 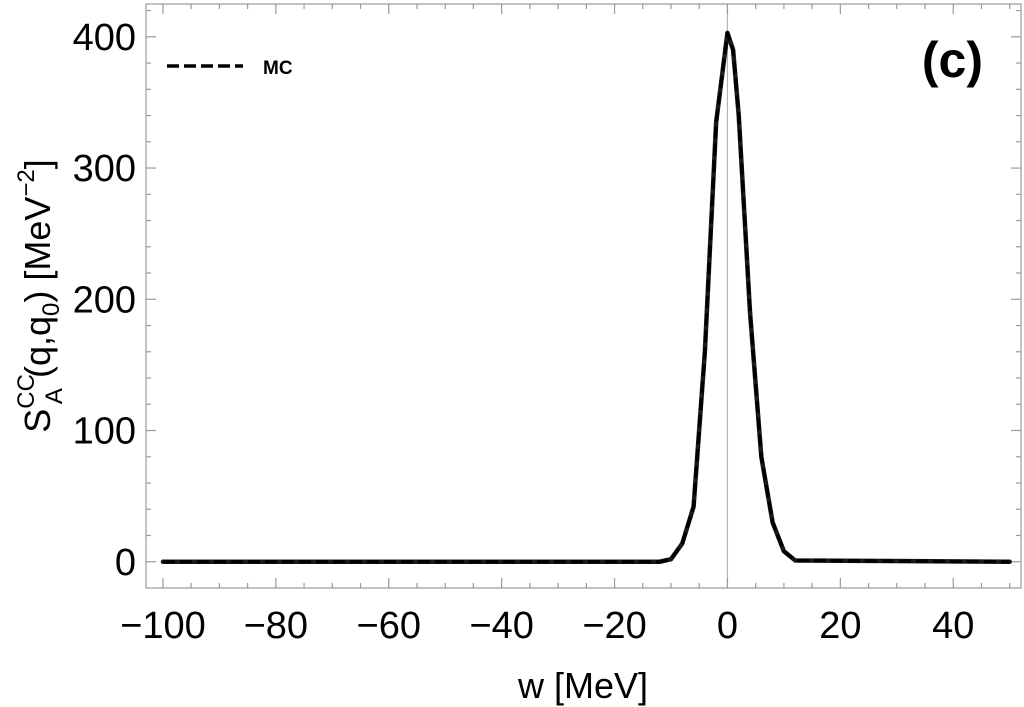 What do you see at coordinates (125, 563) in the screenshot?
I see `y-tick-label: 0` at bounding box center [125, 563].